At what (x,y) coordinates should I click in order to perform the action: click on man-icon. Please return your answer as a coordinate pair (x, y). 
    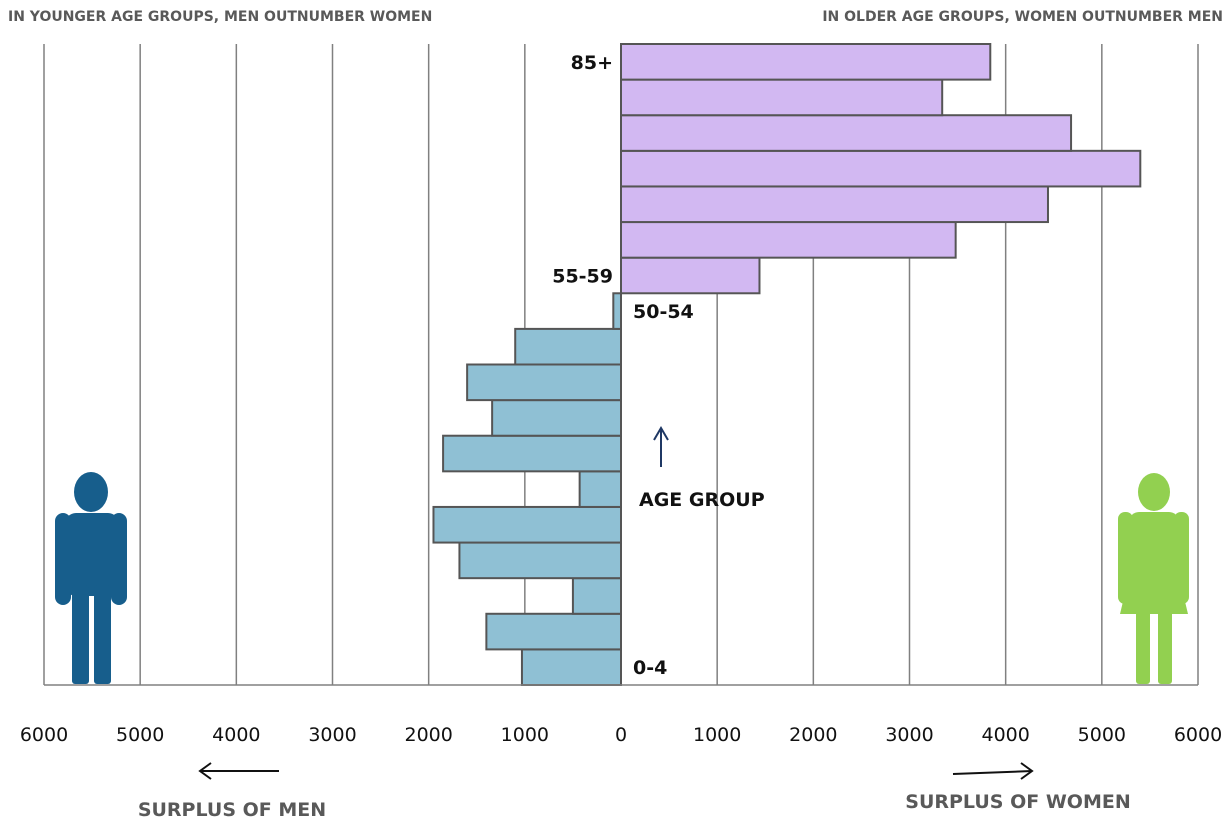
    Looking at the image, I should click on (91, 578).